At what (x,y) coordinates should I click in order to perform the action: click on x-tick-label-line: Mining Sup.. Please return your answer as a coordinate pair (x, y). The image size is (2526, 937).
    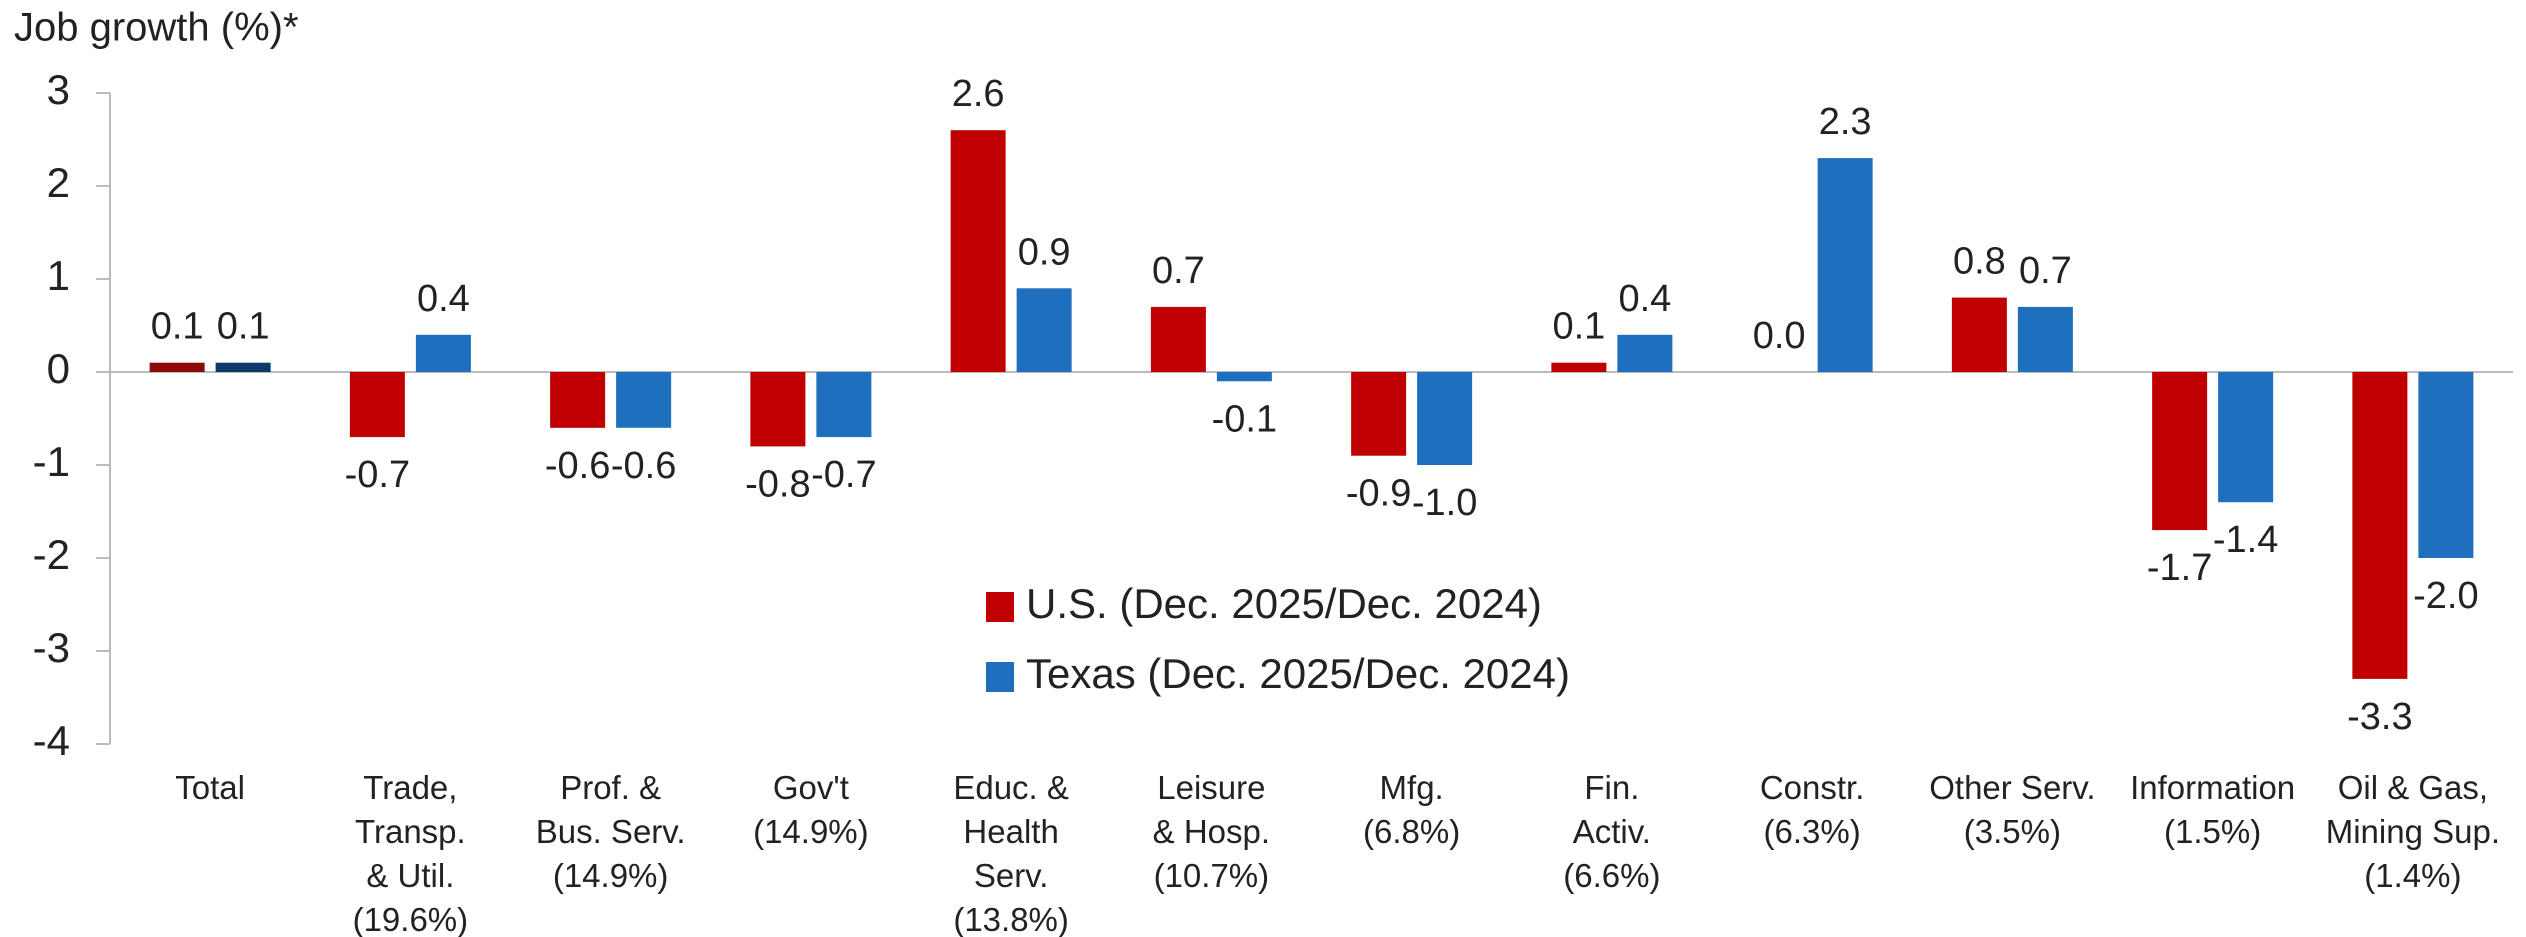
    Looking at the image, I should click on (2413, 831).